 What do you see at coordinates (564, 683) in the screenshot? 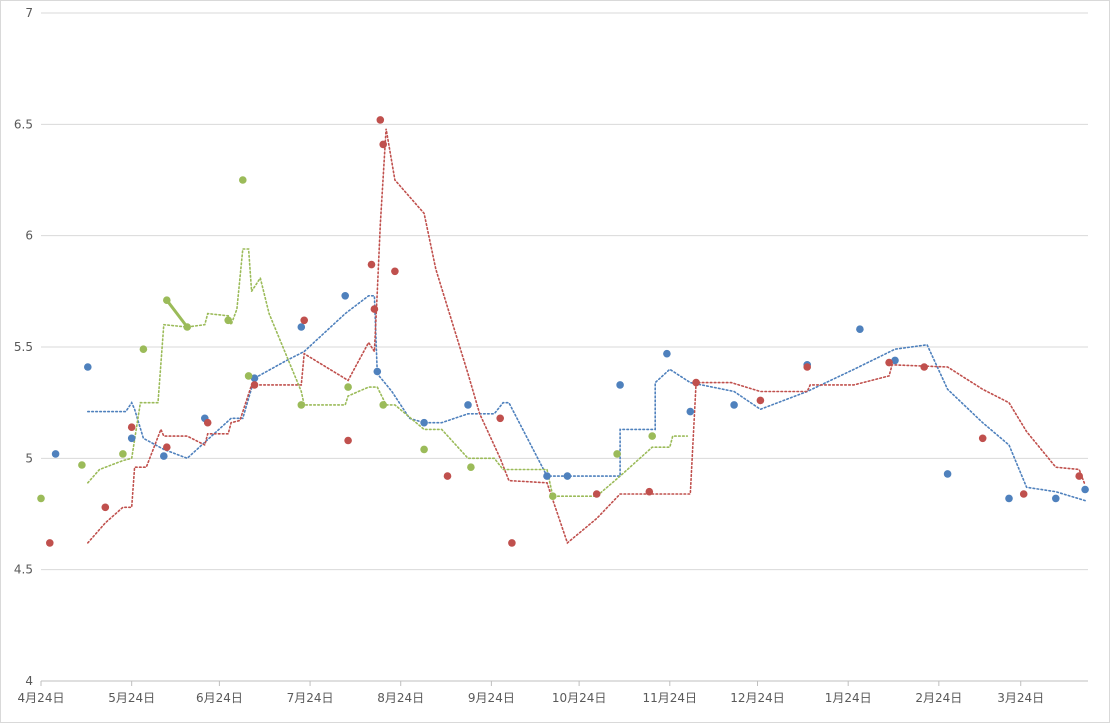
I see `axes` at bounding box center [564, 683].